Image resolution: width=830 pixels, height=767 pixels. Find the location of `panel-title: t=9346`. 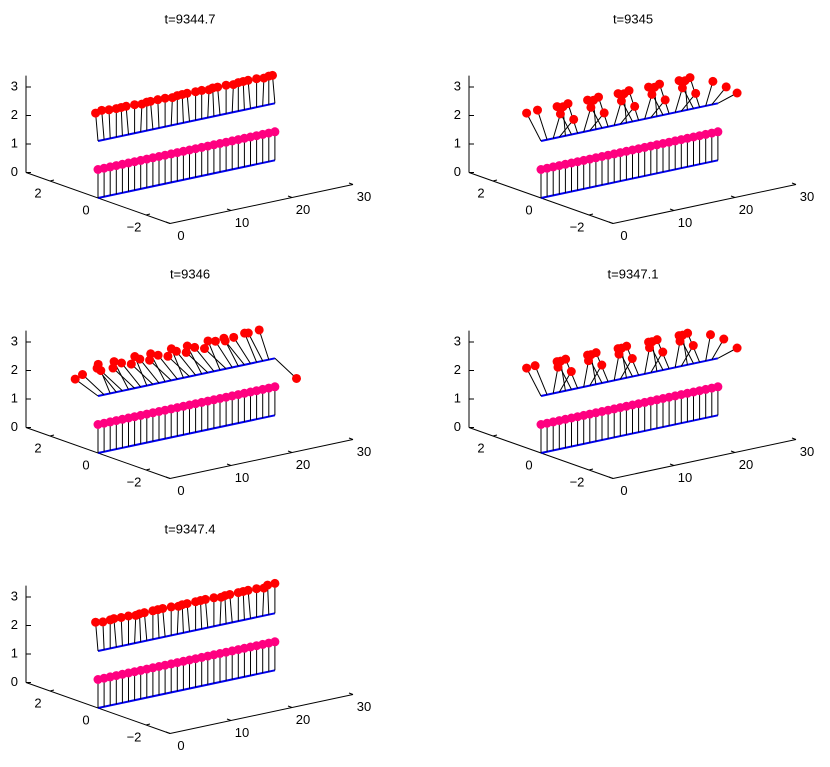

panel-title: t=9346 is located at coordinates (190, 273).